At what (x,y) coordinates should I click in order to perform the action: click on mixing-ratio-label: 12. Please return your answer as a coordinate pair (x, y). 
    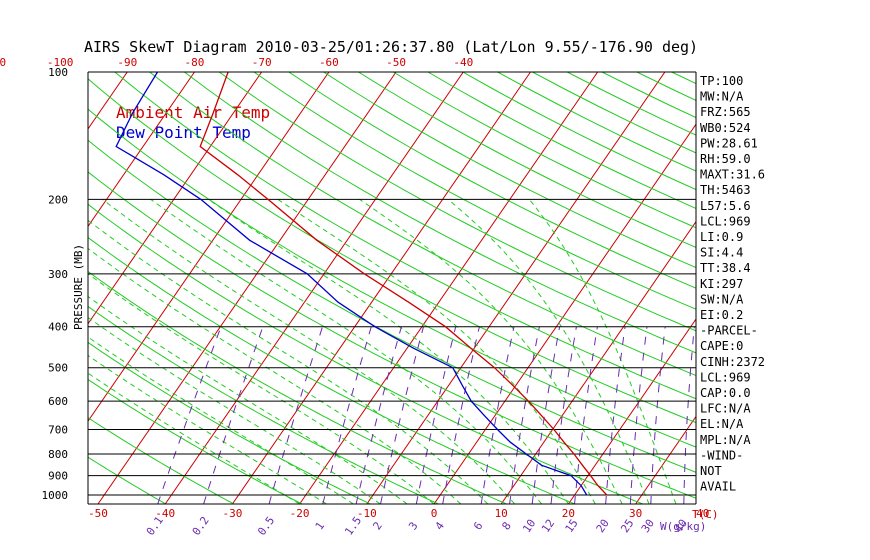
    Looking at the image, I should click on (548, 526).